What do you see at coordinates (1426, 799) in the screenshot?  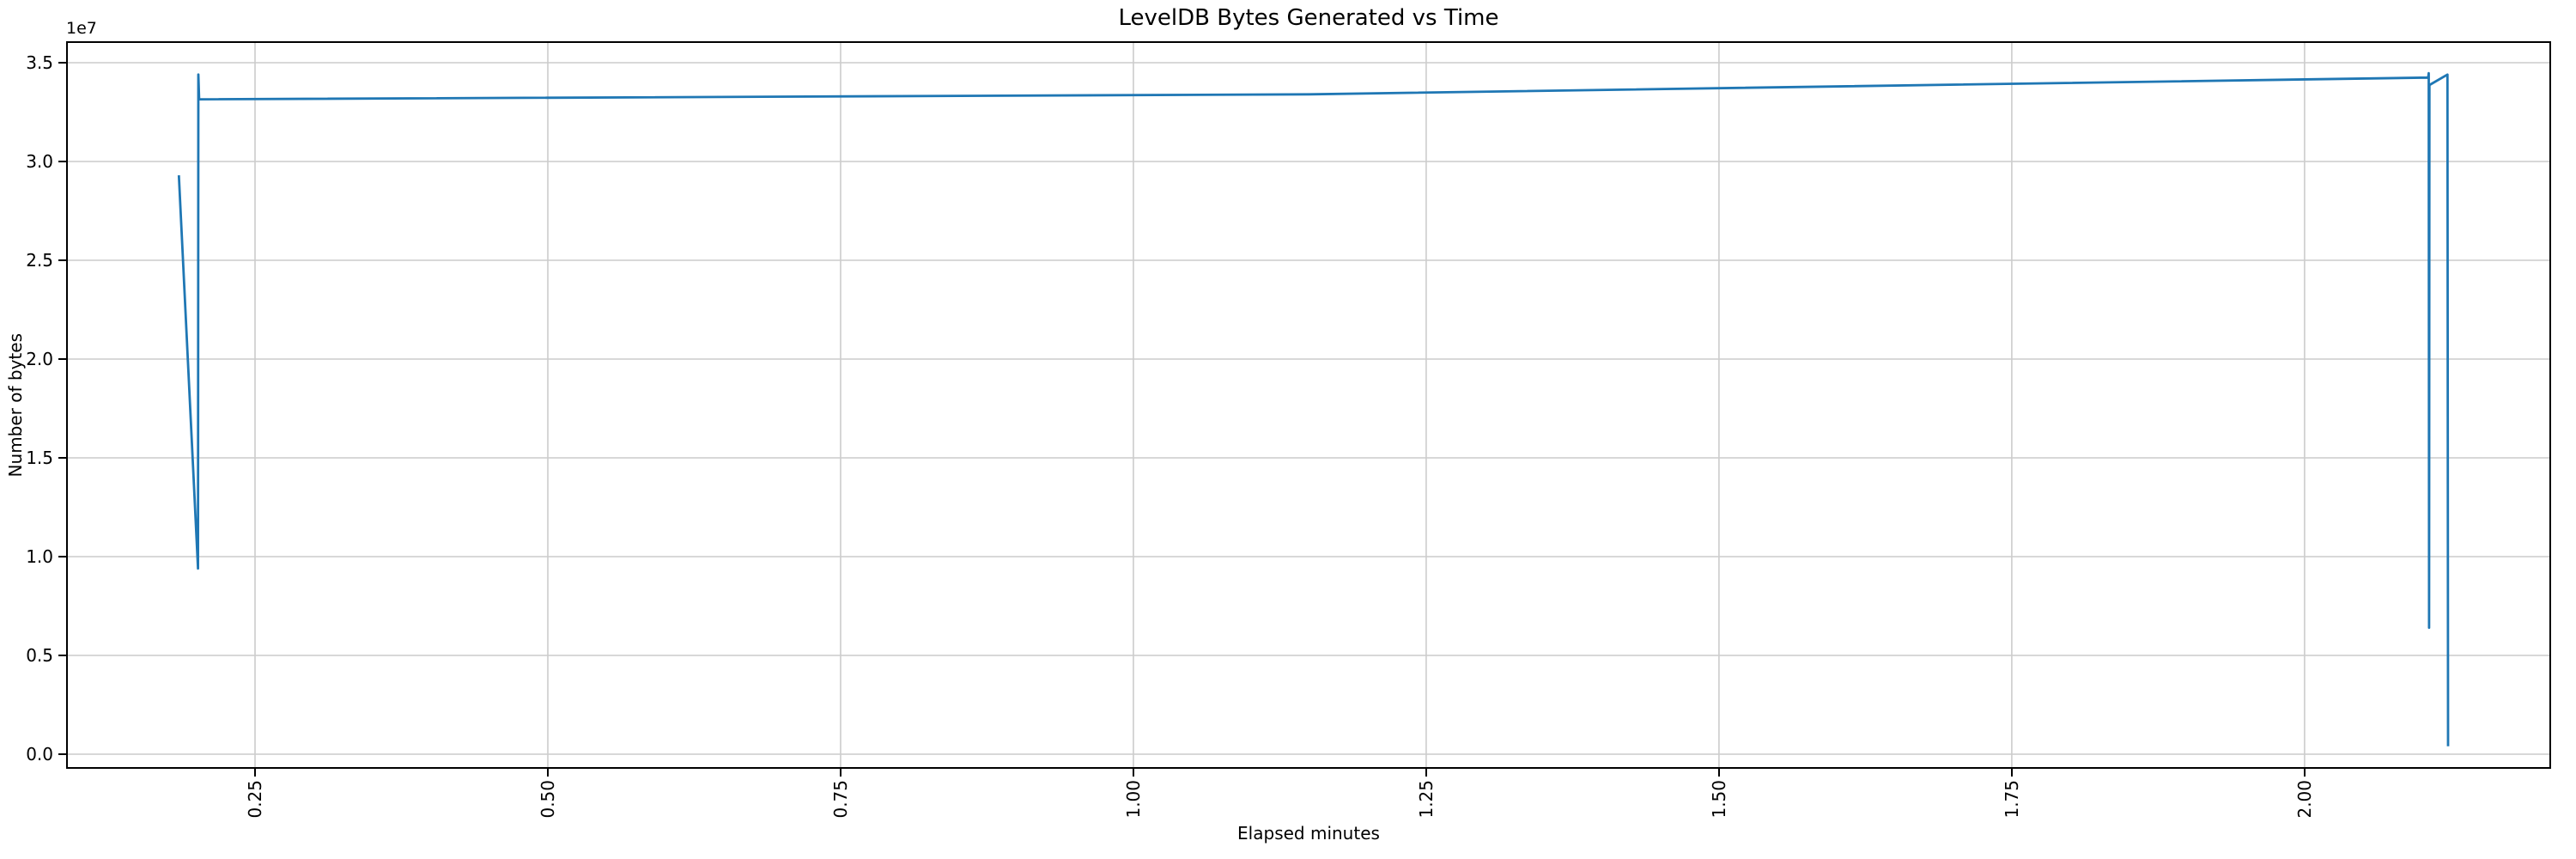 I see `x-tick-label: 1.25` at bounding box center [1426, 799].